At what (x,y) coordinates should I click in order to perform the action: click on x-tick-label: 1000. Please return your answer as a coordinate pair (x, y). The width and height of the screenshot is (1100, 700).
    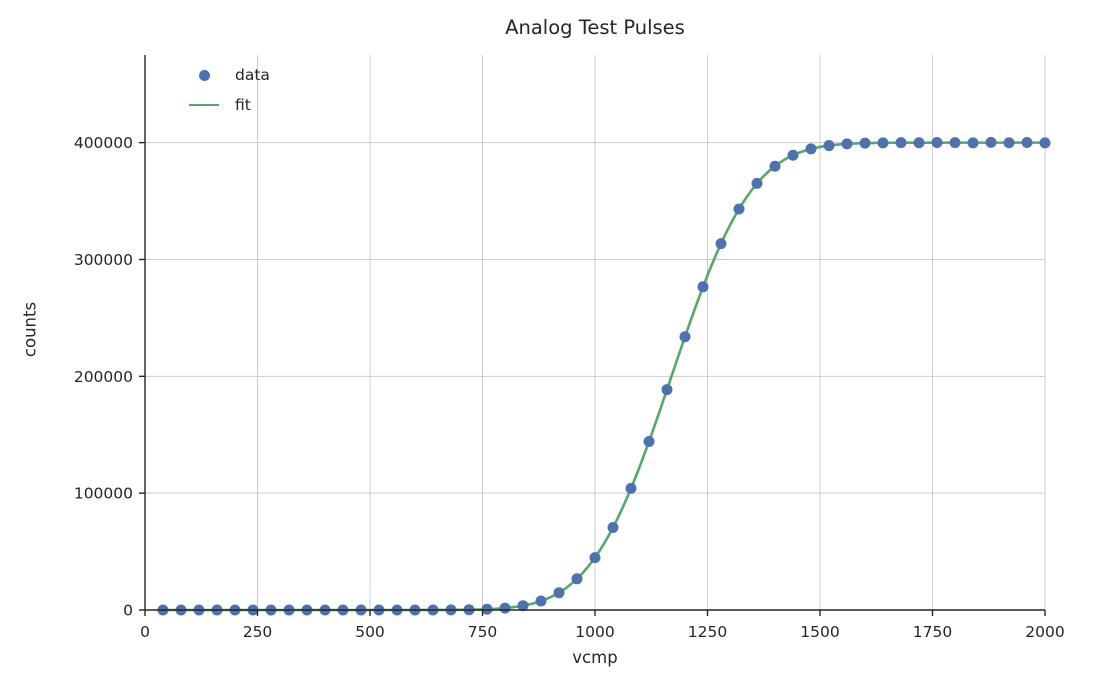
    Looking at the image, I should click on (594, 632).